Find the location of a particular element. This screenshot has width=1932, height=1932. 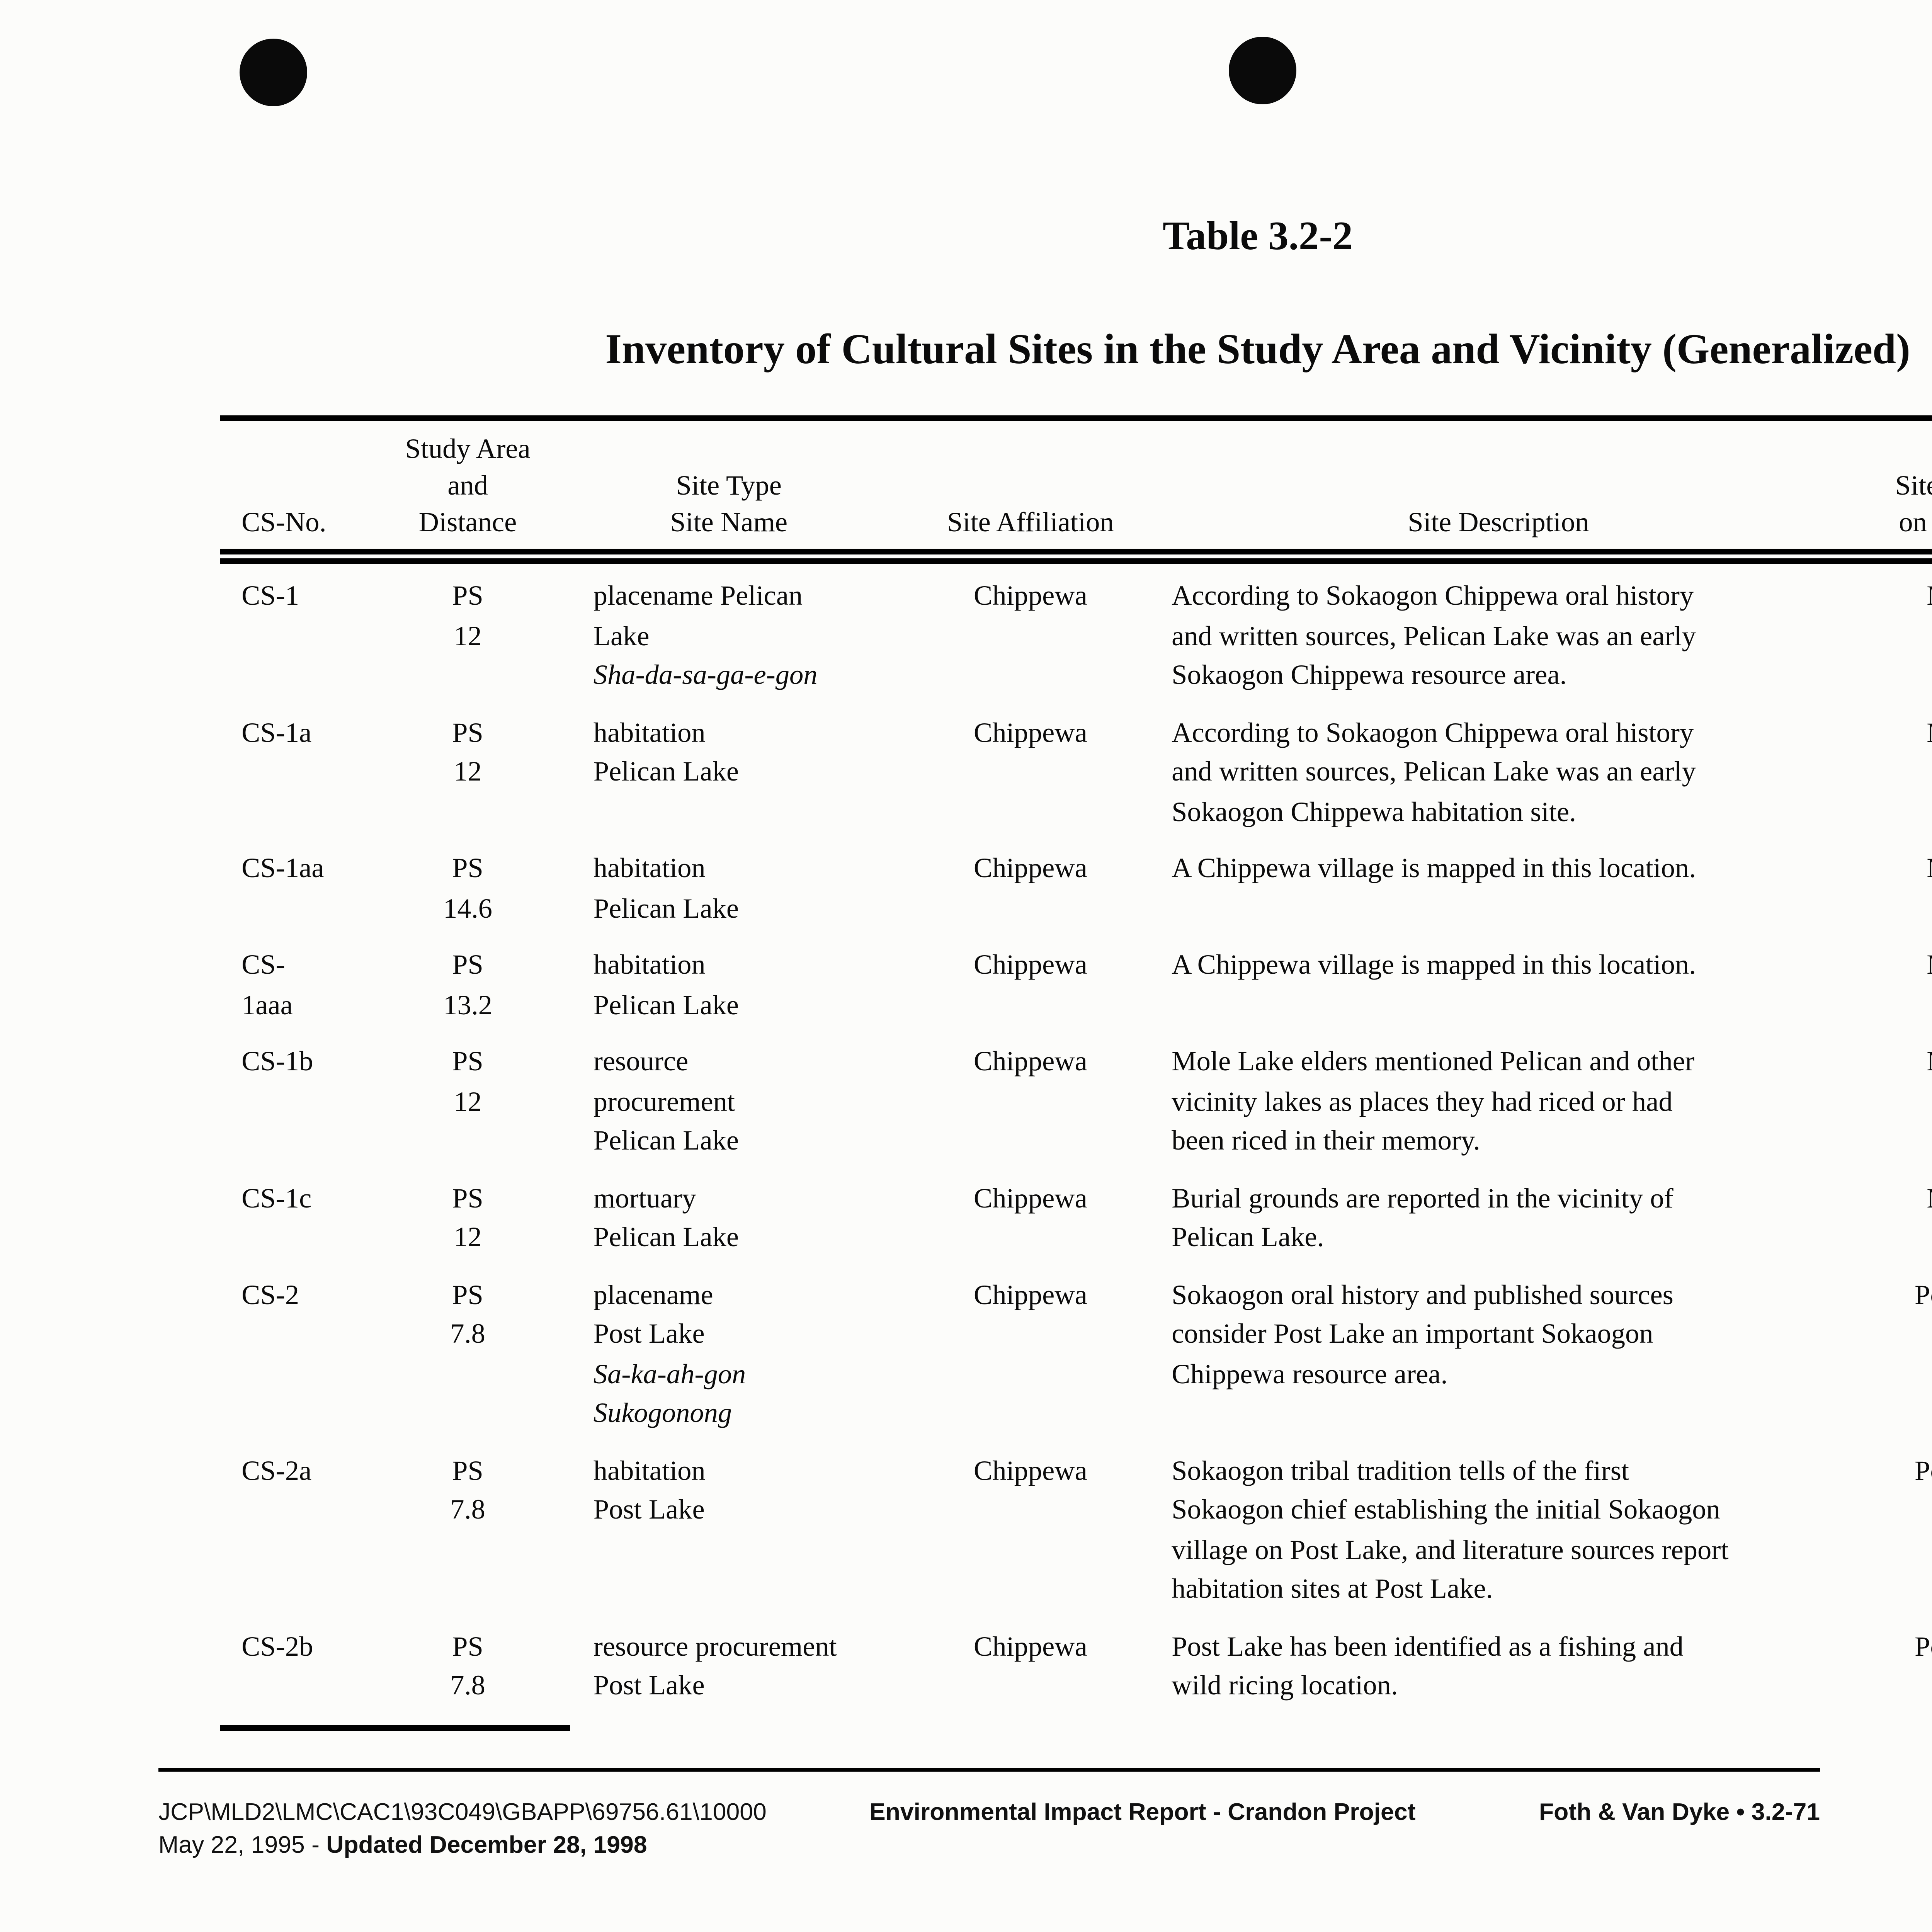

cell-cs-no: CS-2a is located at coordinates (277, 1471).